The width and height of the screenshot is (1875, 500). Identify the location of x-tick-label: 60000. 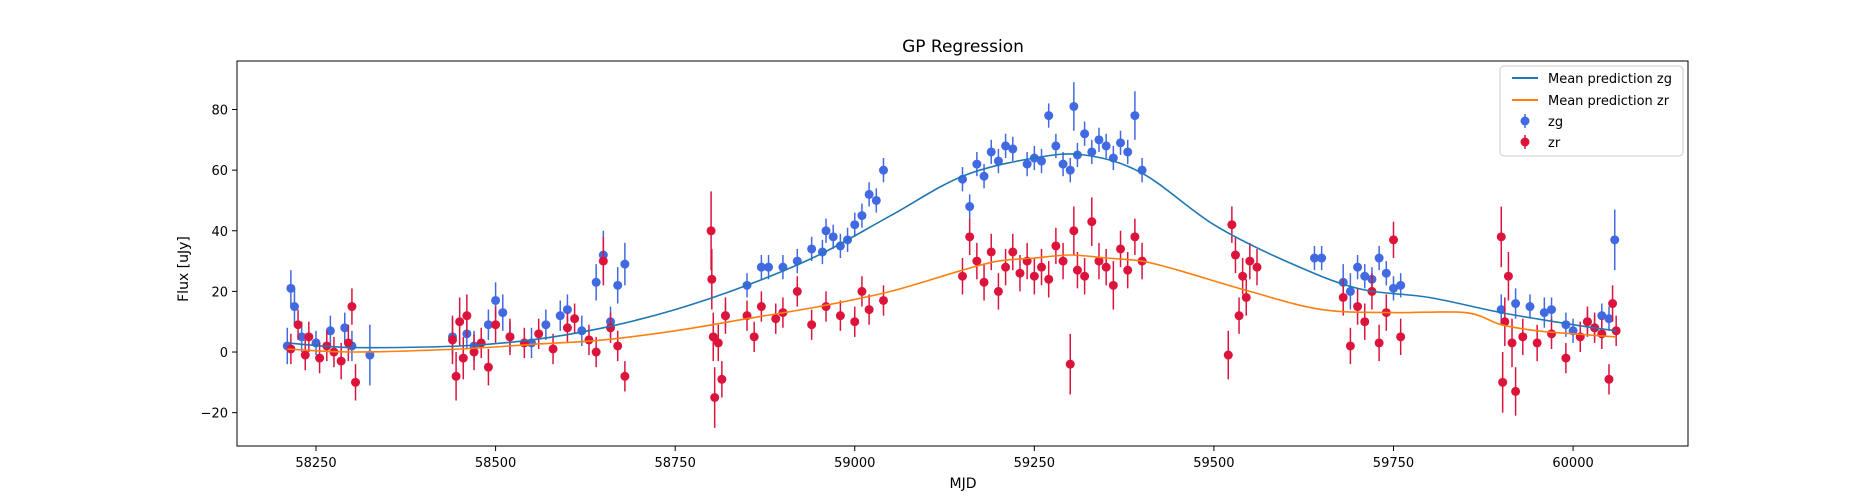
(1572, 463).